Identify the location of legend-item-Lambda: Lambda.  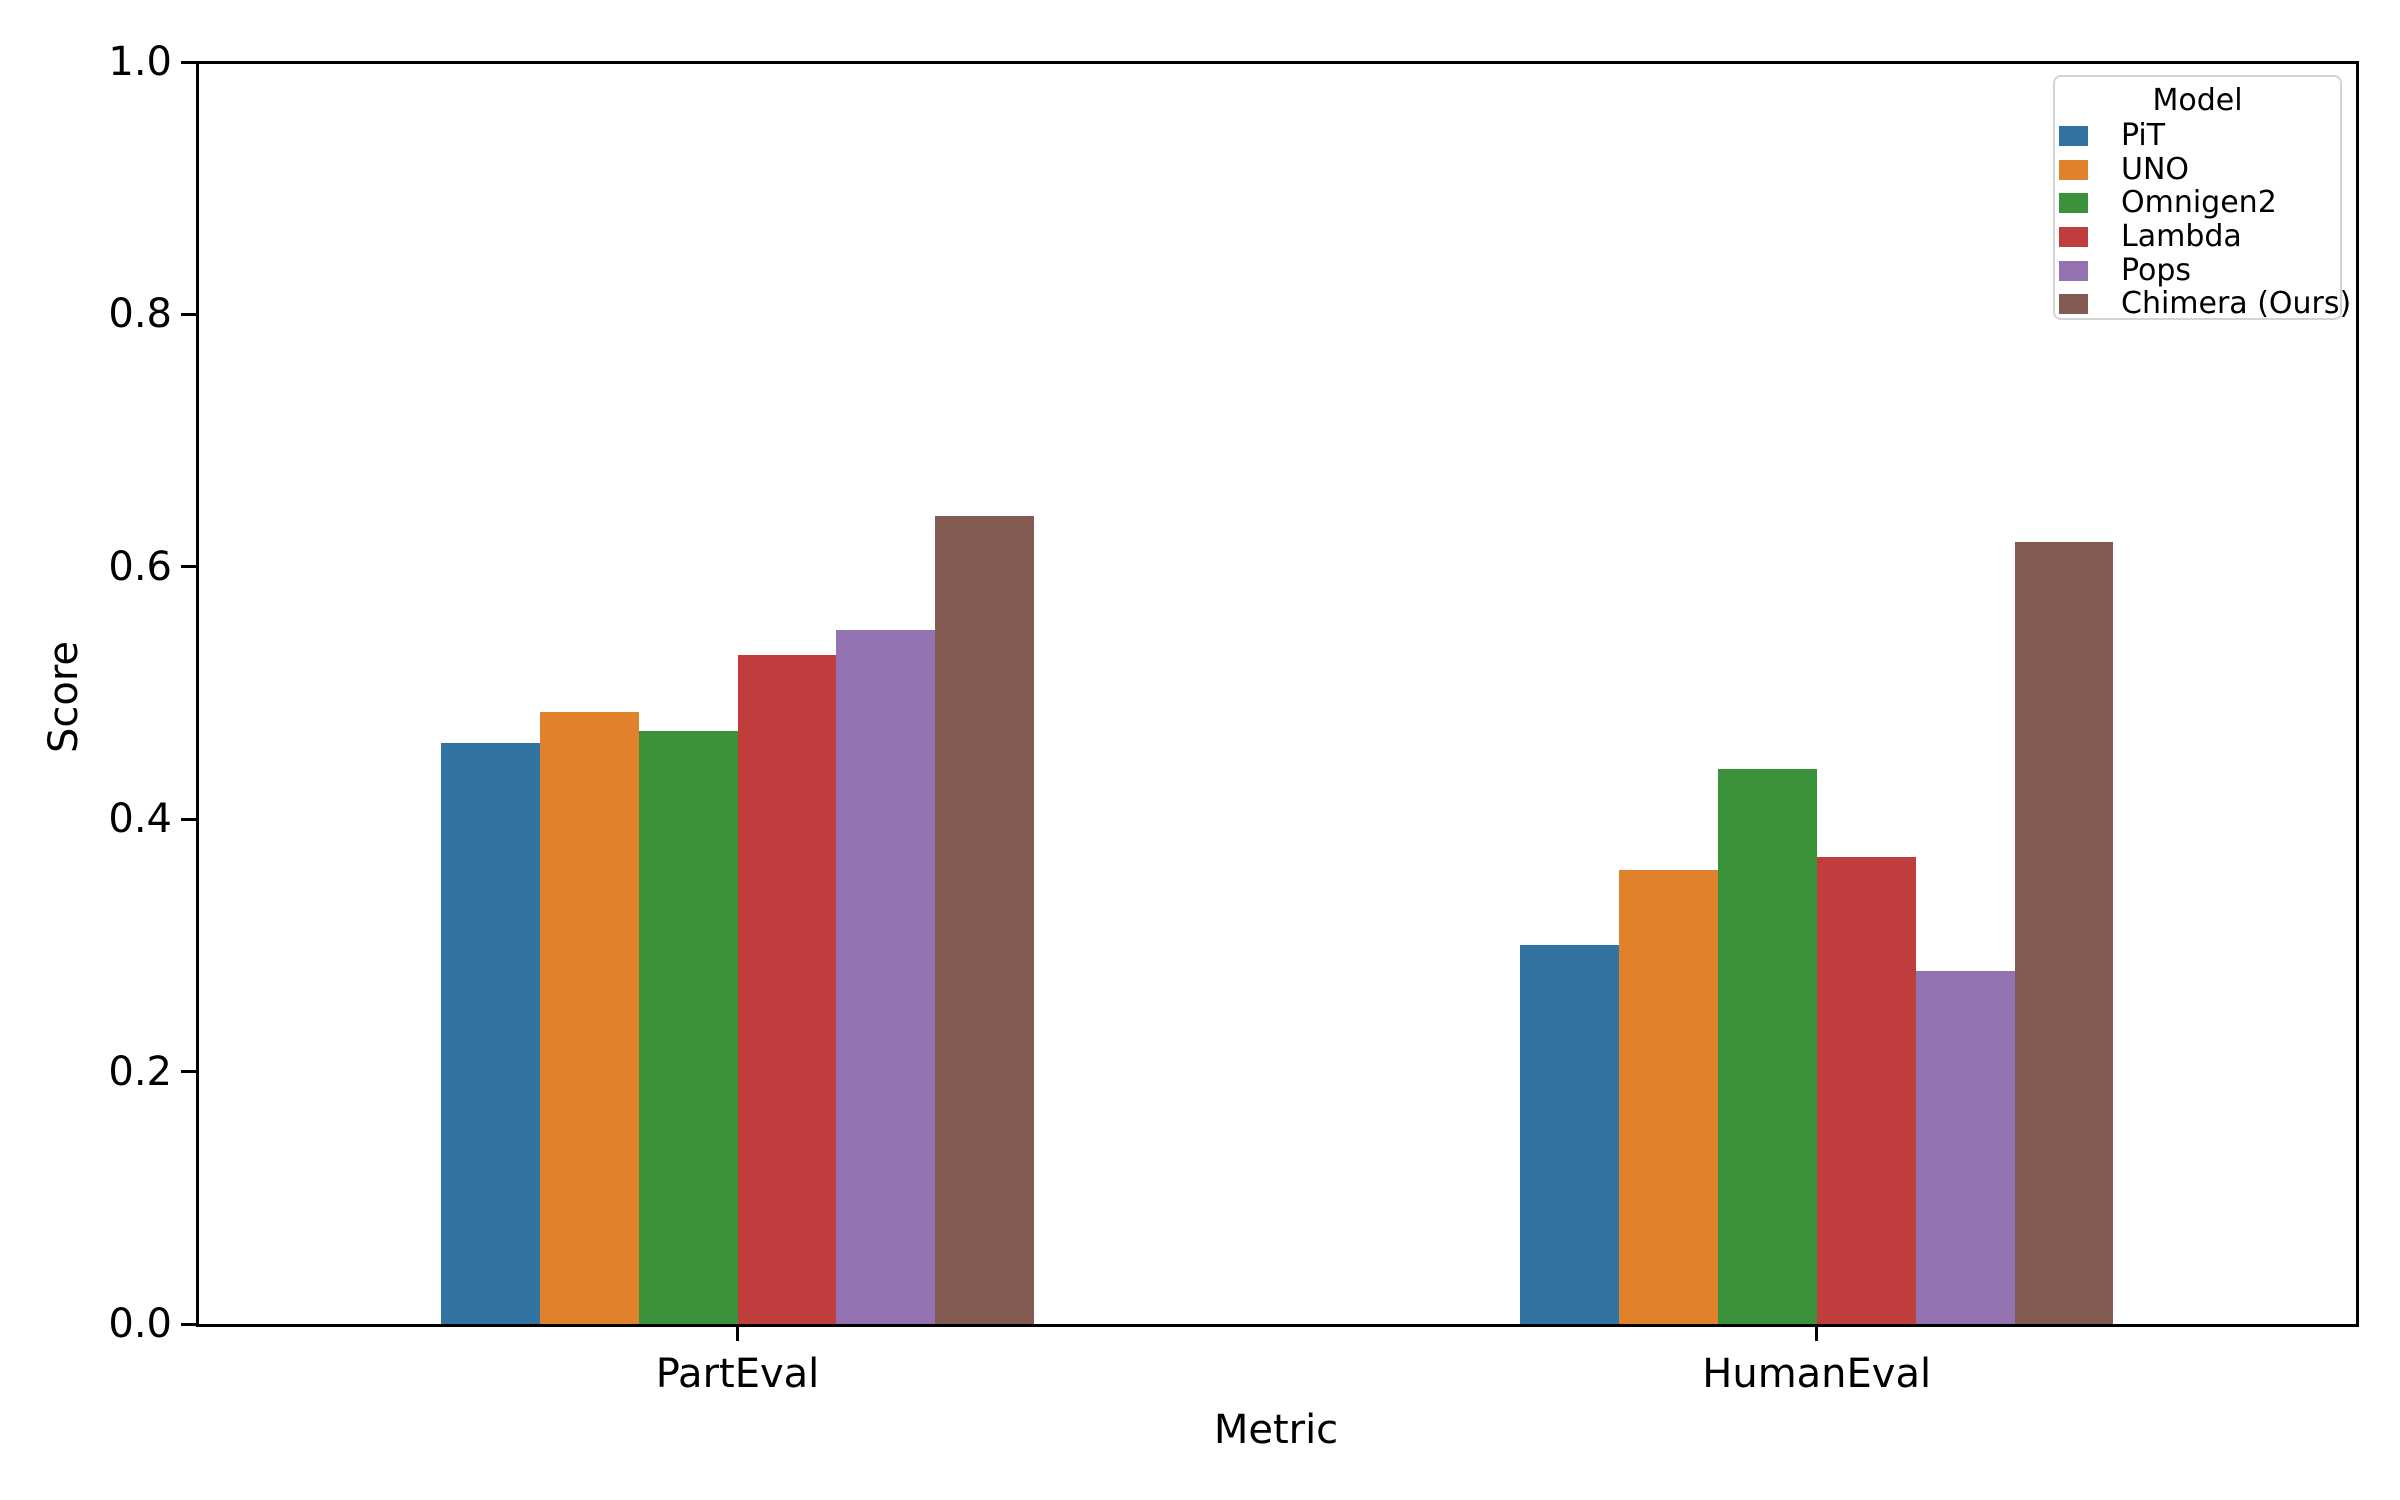
(2197, 237).